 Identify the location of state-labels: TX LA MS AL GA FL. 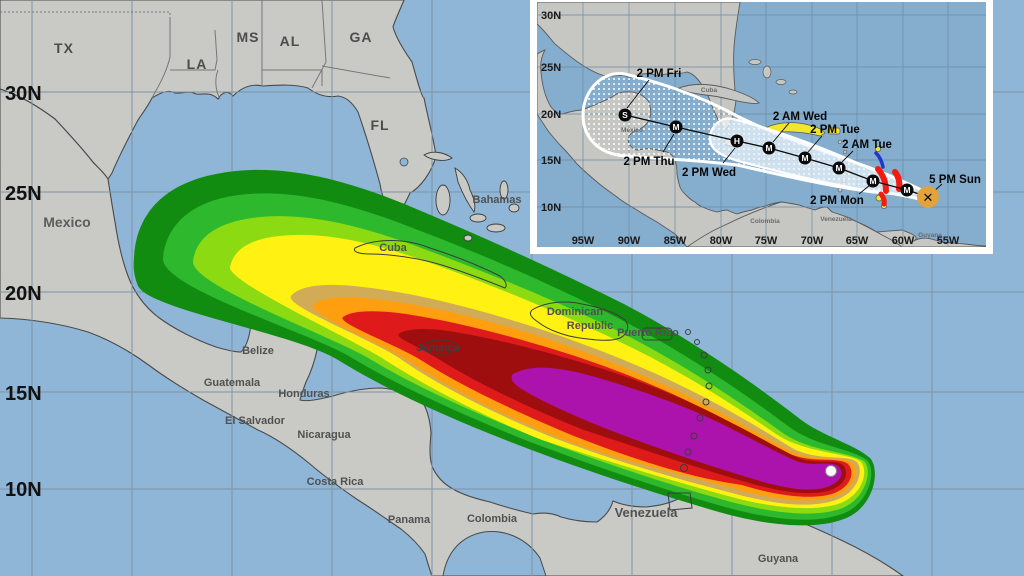
(221, 81).